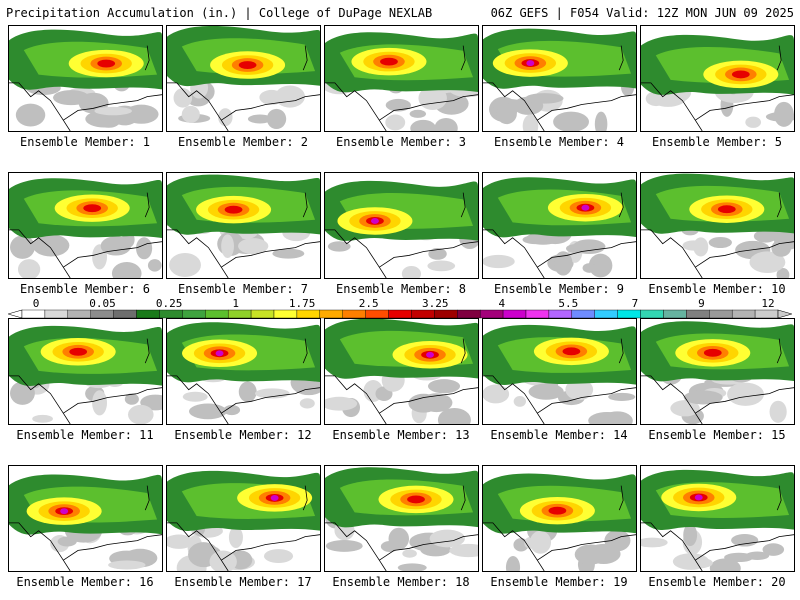  I want to click on ensemble-member-label: Ensemble Member: 20, so click(717, 582).